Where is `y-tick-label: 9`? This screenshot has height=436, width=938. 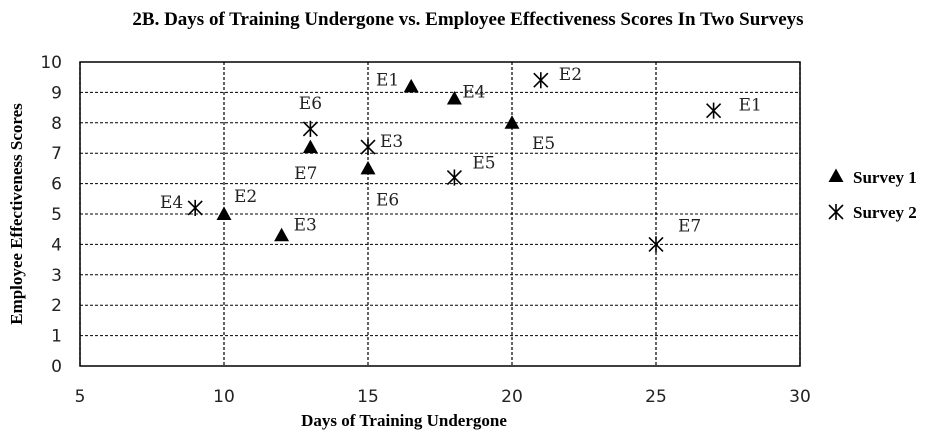 y-tick-label: 9 is located at coordinates (56, 93).